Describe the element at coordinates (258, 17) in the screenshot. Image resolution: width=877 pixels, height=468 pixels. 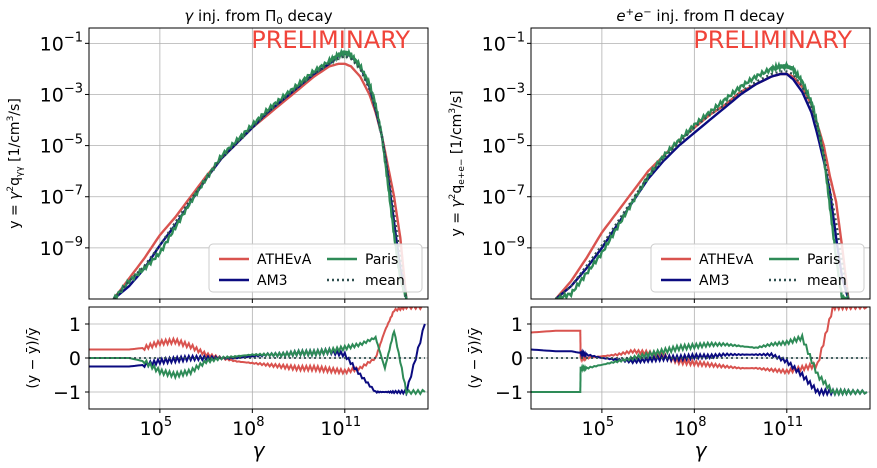
I see `chart-title: γ inj. from Π0 decay` at that location.